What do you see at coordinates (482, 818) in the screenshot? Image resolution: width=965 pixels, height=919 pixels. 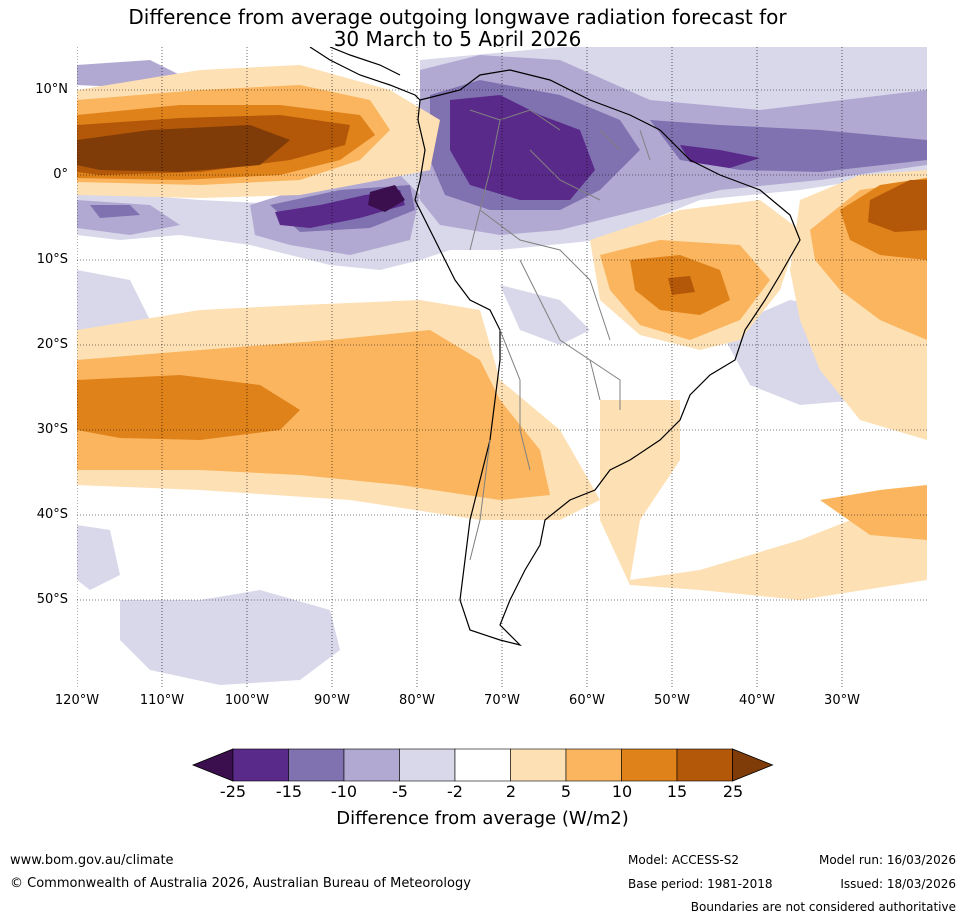 I see `colorbar-title: Difference from average (W/m2)` at bounding box center [482, 818].